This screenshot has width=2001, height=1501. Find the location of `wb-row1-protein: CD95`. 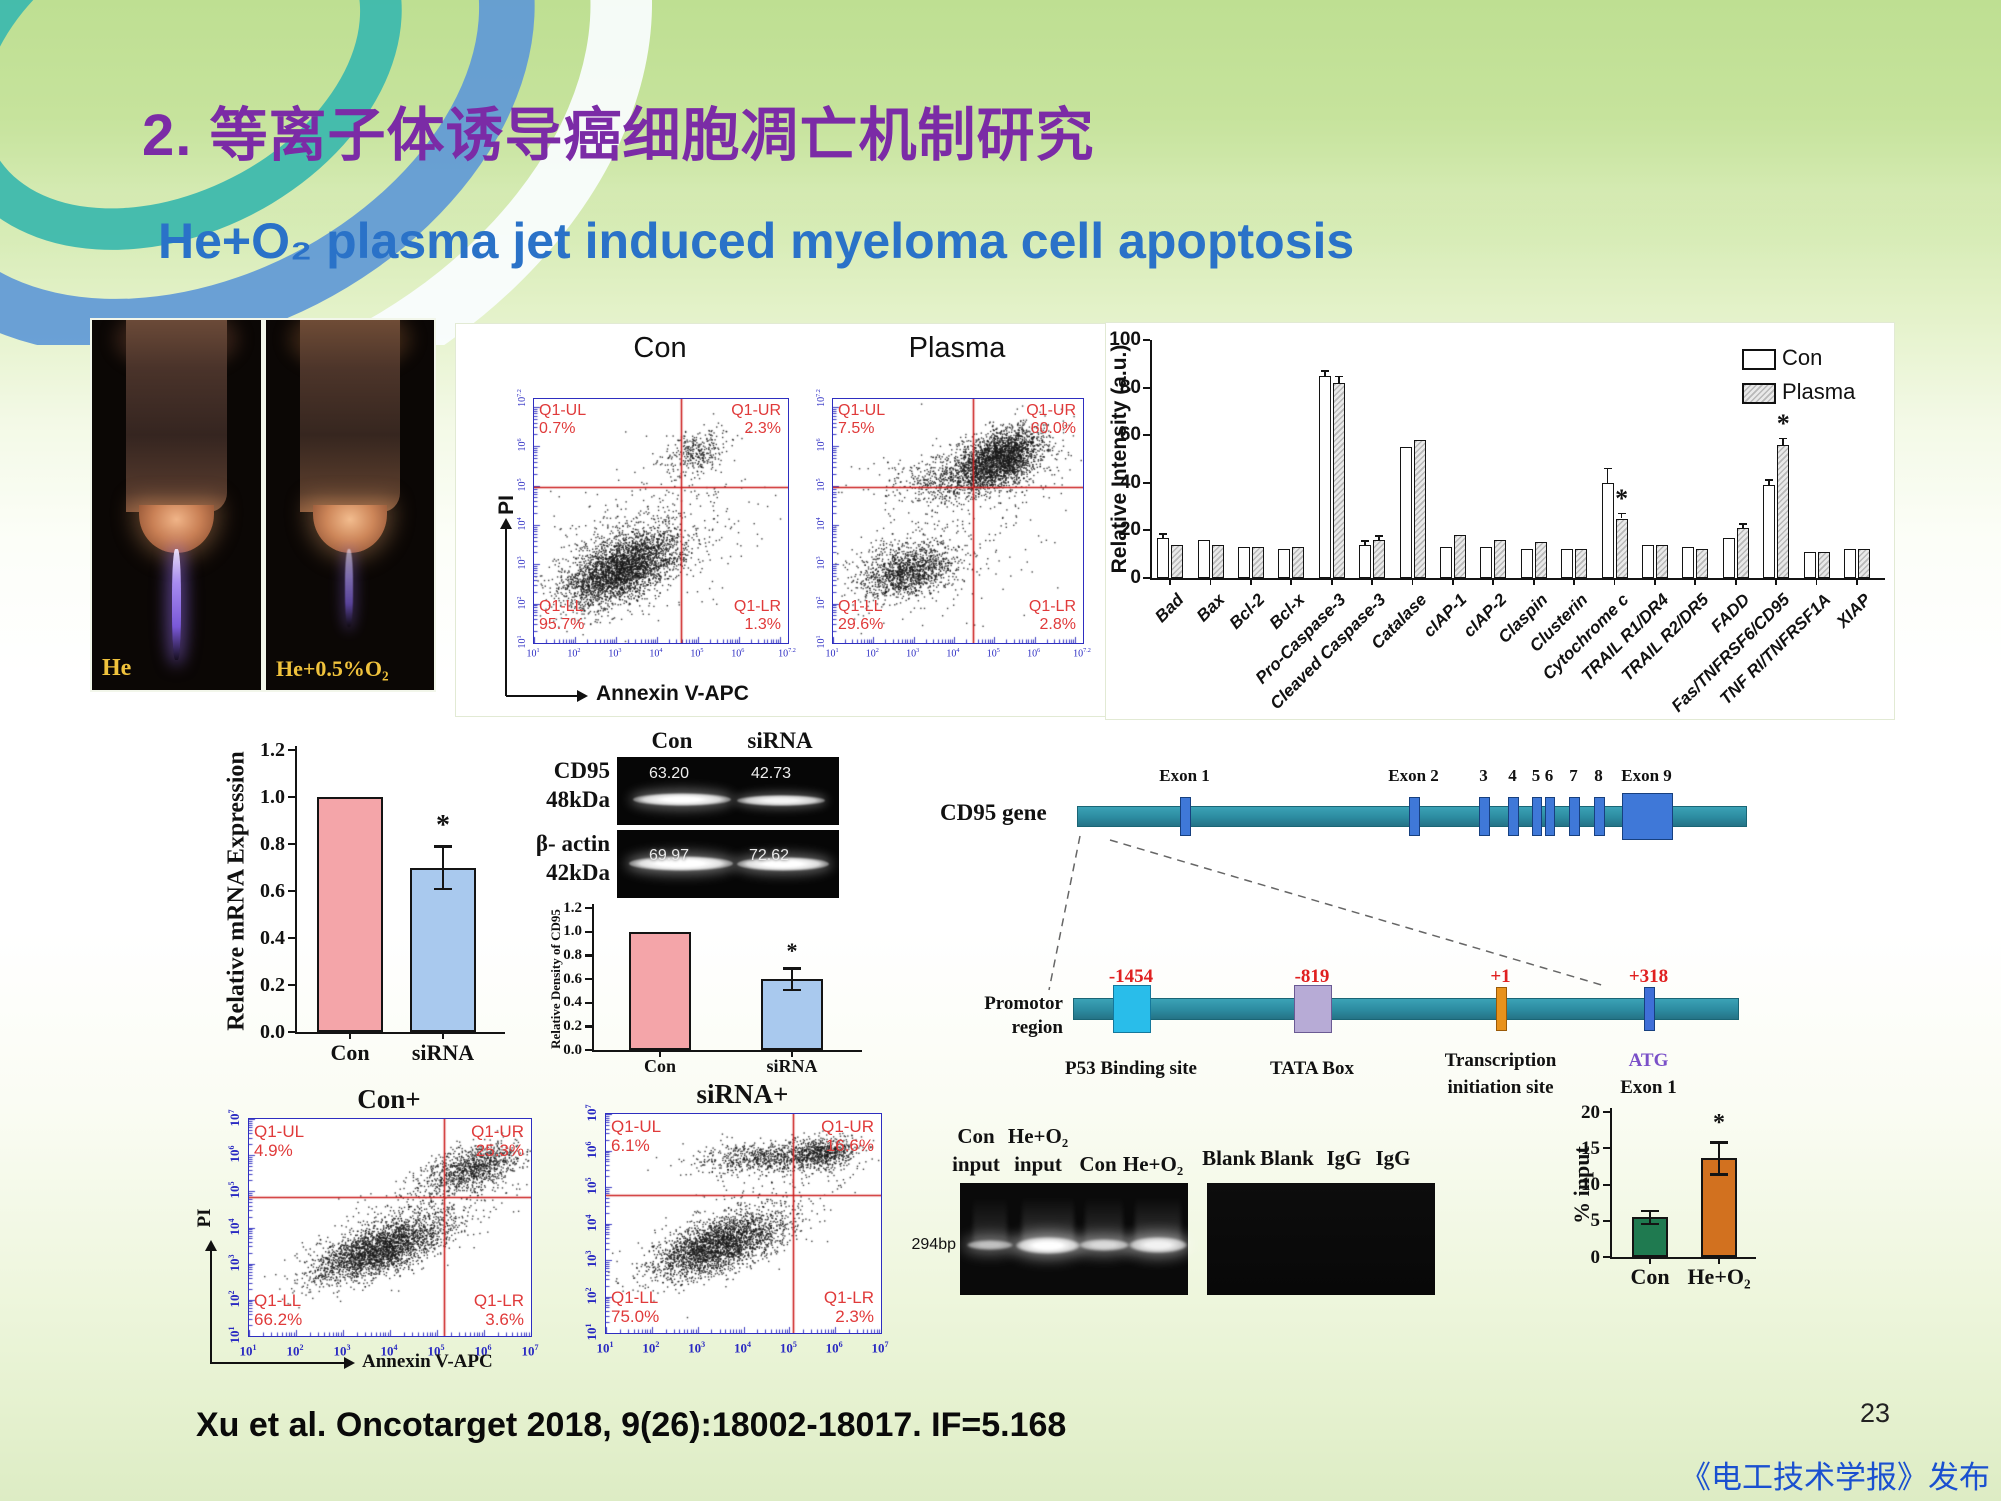

wb-row1-protein: CD95 is located at coordinates (581, 770).